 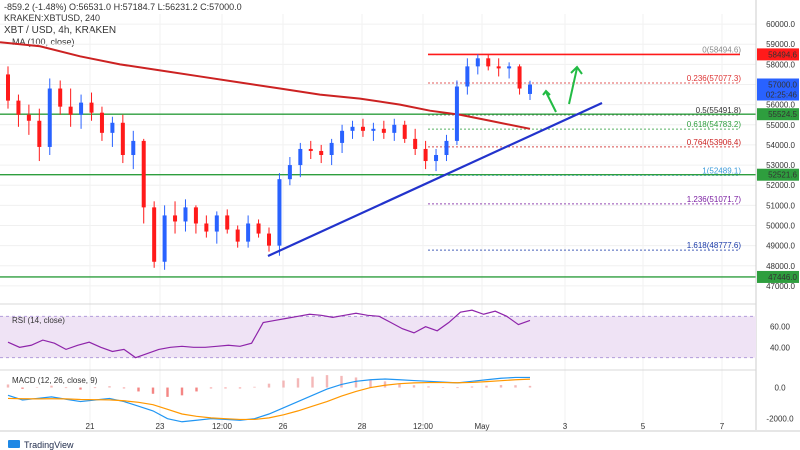 What do you see at coordinates (265, 85) in the screenshot?
I see `moving-average` at bounding box center [265, 85].